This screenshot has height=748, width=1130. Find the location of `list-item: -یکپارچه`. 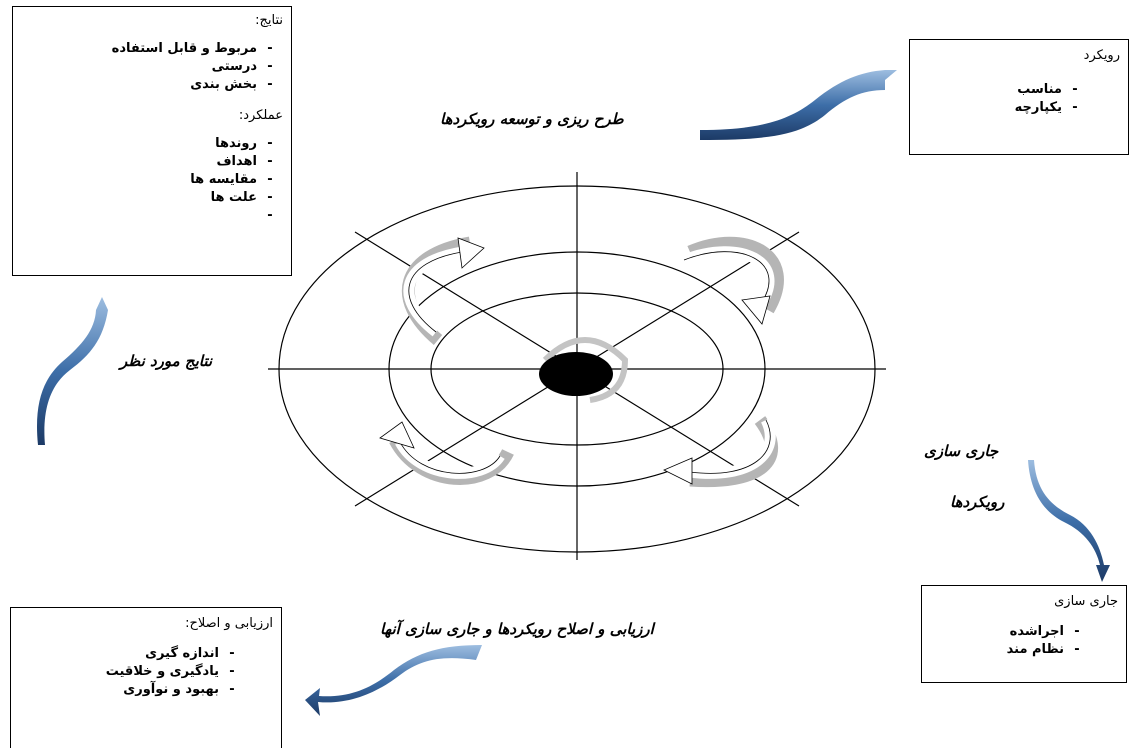

list-item: -یکپارچه is located at coordinates (1046, 107).